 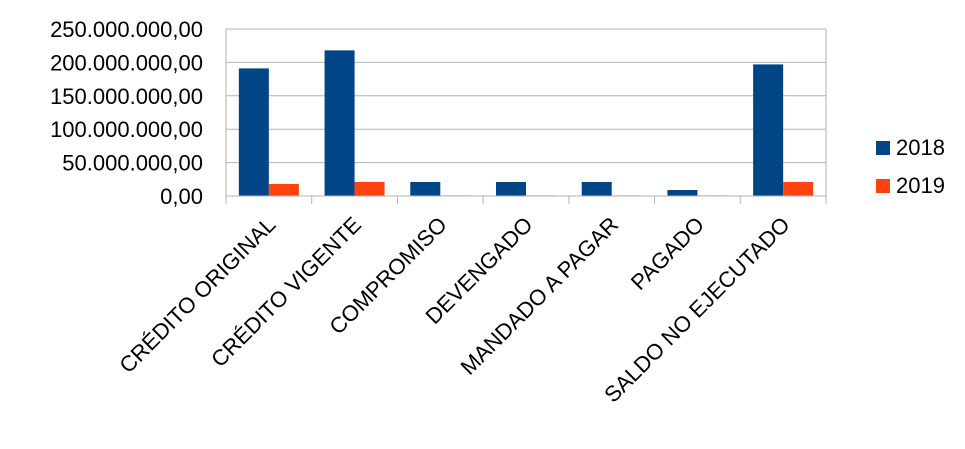 What do you see at coordinates (667, 253) in the screenshot?
I see `x-tick-label: PAGADO` at bounding box center [667, 253].